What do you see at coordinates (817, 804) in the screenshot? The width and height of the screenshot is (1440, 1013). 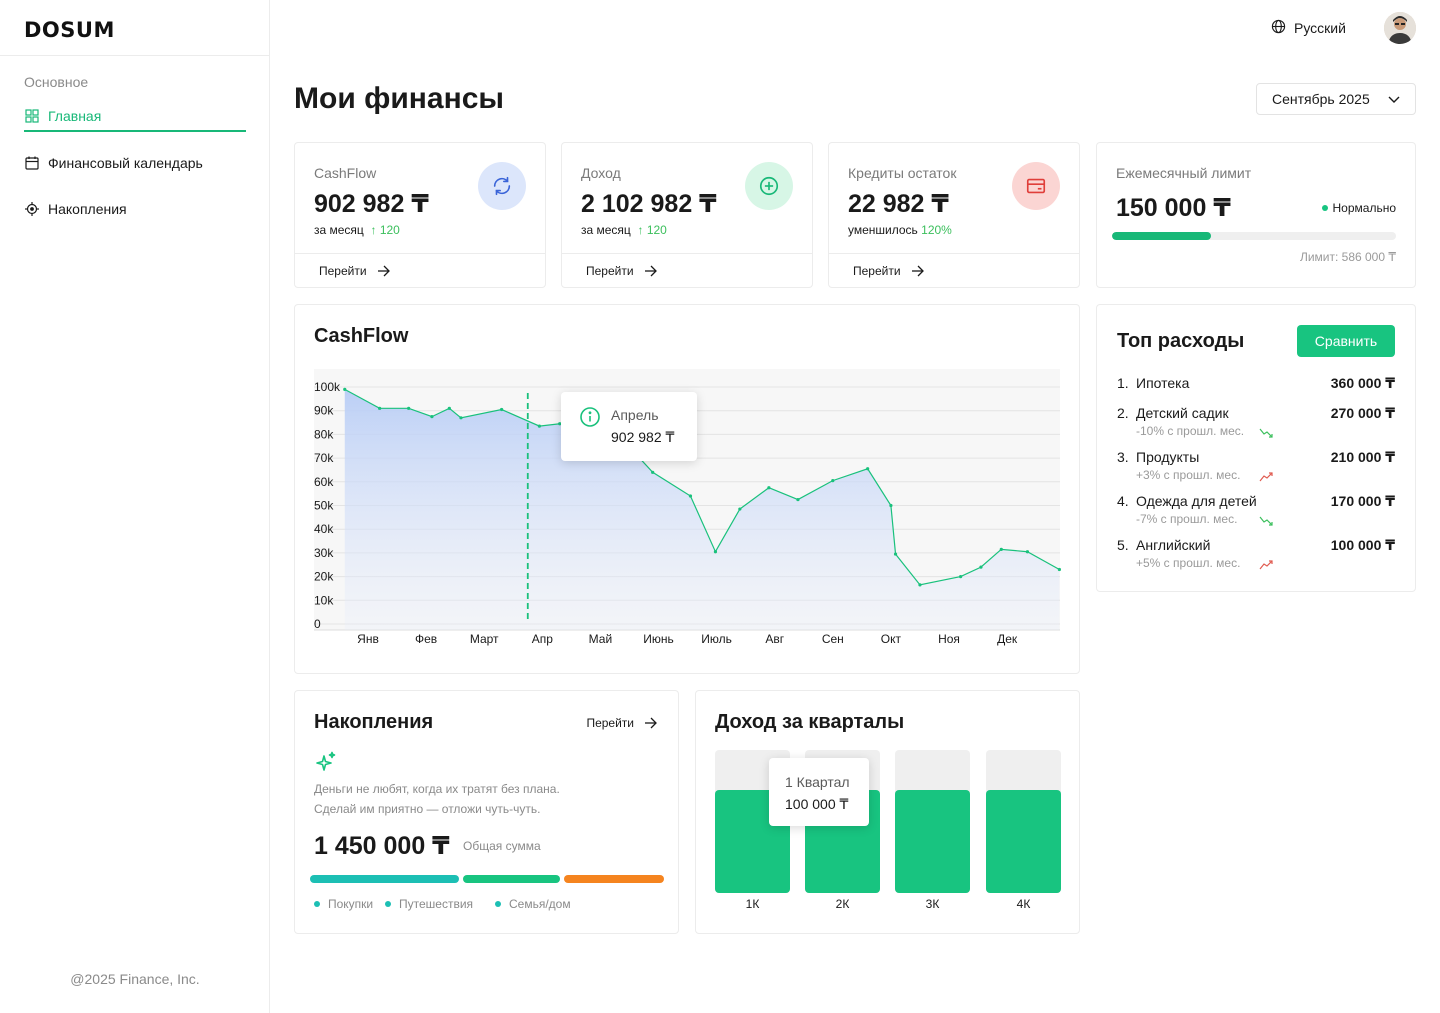 I see `tooltip-value: 100 000 ₸` at bounding box center [817, 804].